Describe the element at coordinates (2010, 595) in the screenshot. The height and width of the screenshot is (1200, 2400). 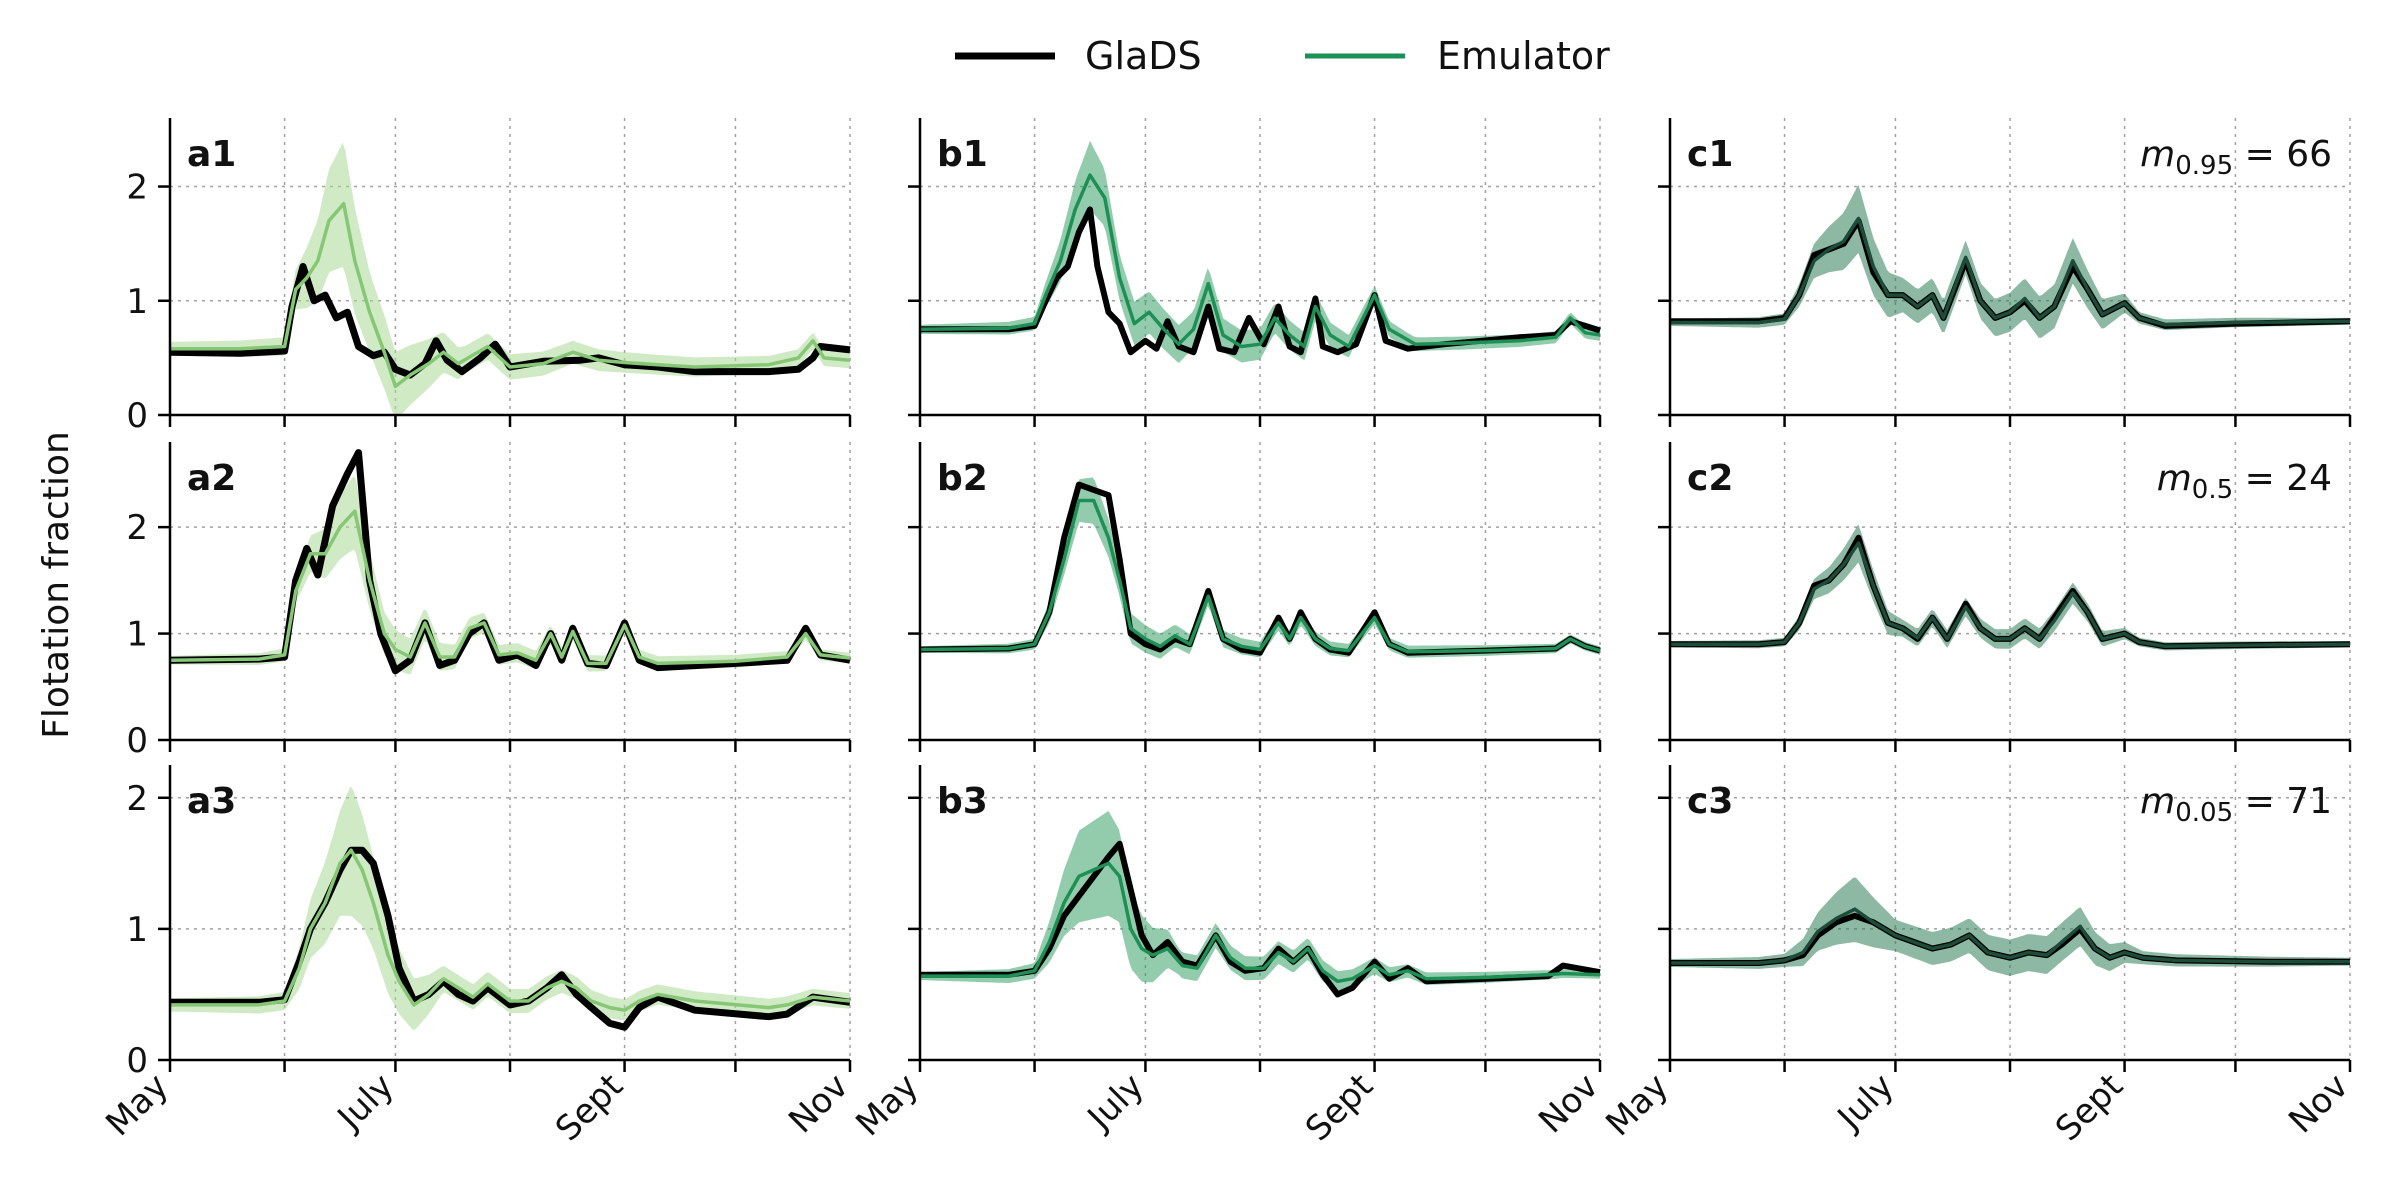
I see `emulator-line-c2` at that location.